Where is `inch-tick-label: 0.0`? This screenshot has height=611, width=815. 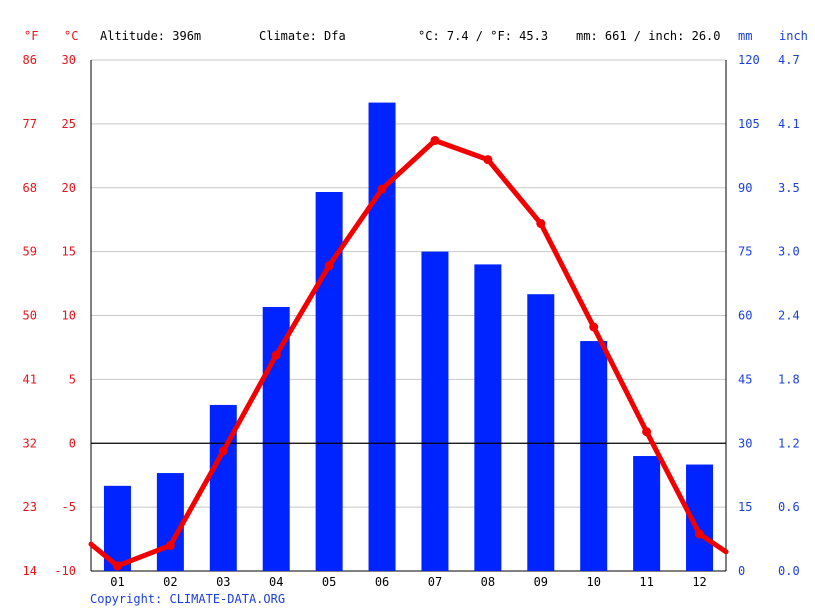
inch-tick-label: 0.0 is located at coordinates (789, 571).